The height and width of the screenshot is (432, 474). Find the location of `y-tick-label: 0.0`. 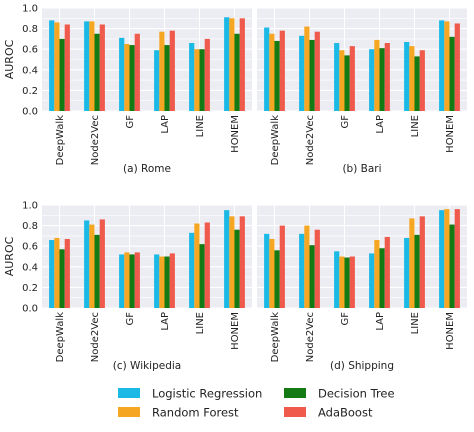

y-tick-label: 0.0 is located at coordinates (30, 112).